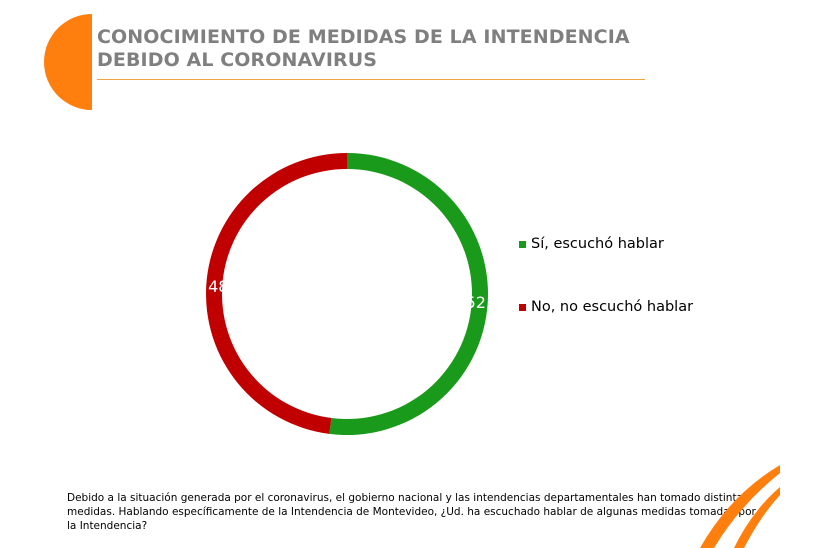 The width and height of the screenshot is (822, 548). I want to click on legend-item-no: No, no escuchó hablar, so click(609, 307).